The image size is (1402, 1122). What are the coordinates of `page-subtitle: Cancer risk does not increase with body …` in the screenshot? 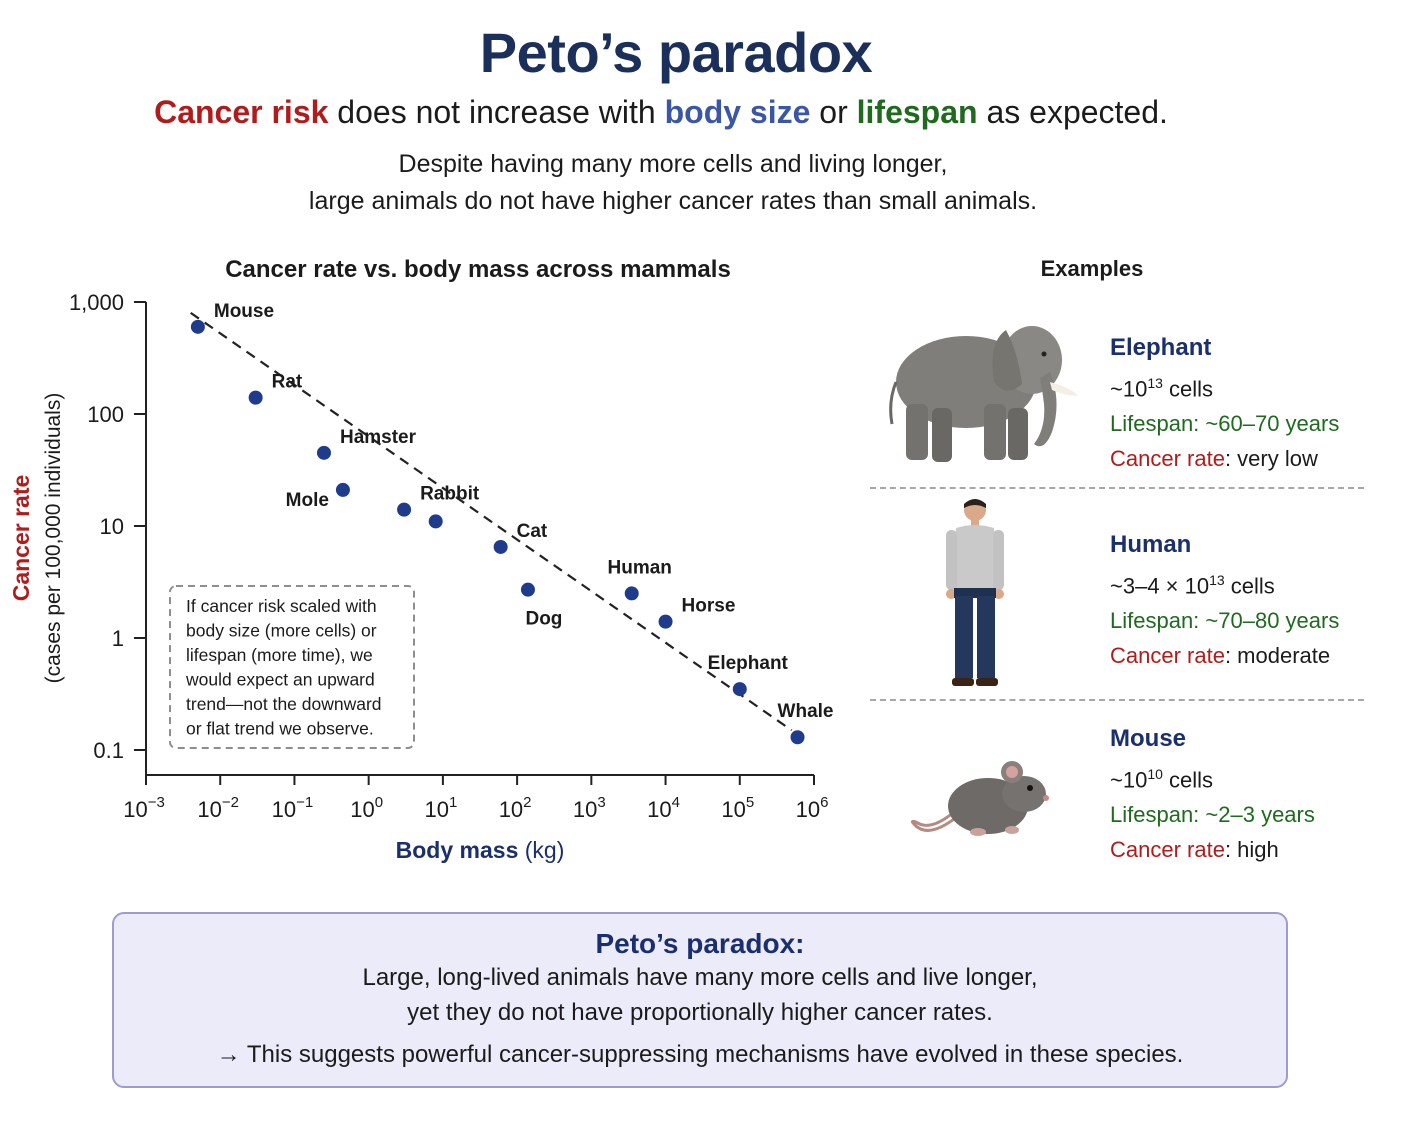 It's located at (661, 112).